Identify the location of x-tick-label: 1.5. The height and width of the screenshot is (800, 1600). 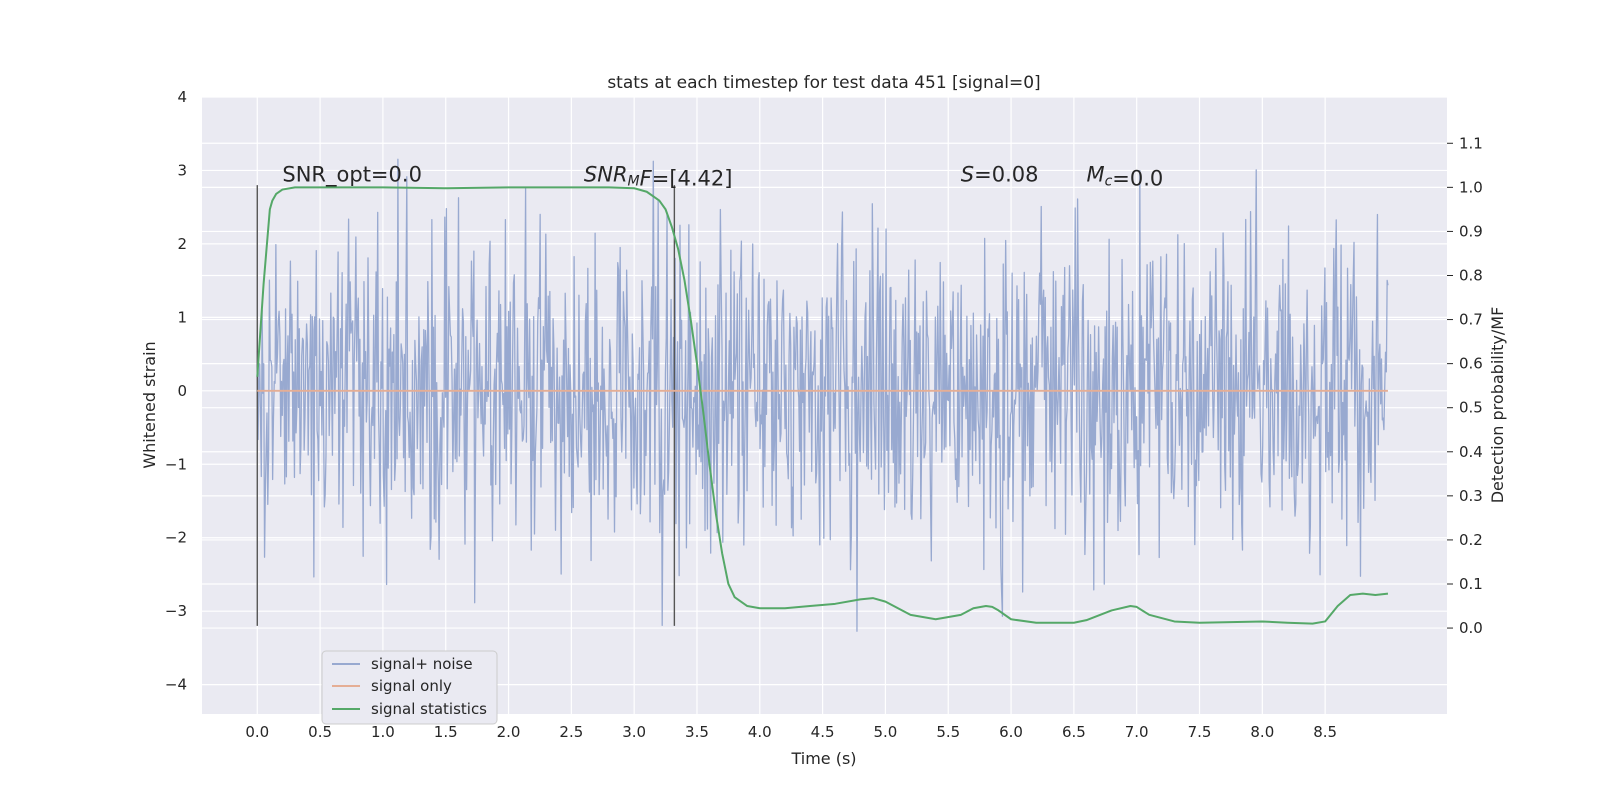
(446, 732).